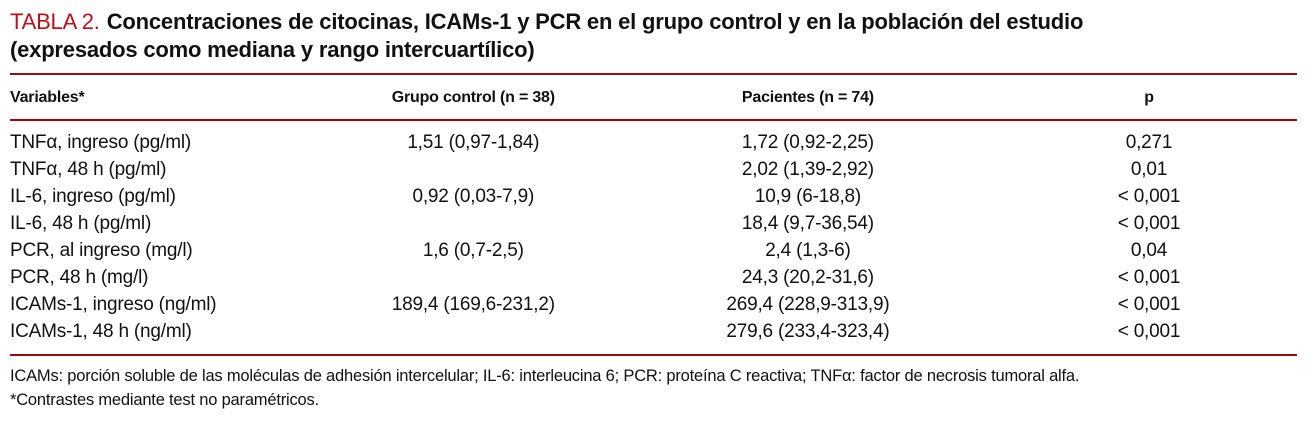 This screenshot has height=425, width=1307. What do you see at coordinates (100, 142) in the screenshot?
I see `cell-variable: TNFα, ingreso (pg/ml)` at bounding box center [100, 142].